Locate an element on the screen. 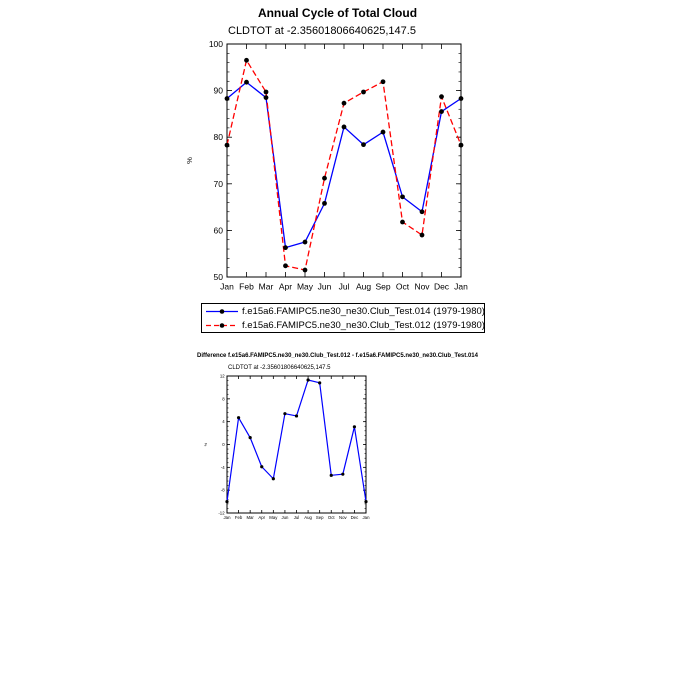  y-tick-label: 8 is located at coordinates (223, 398).